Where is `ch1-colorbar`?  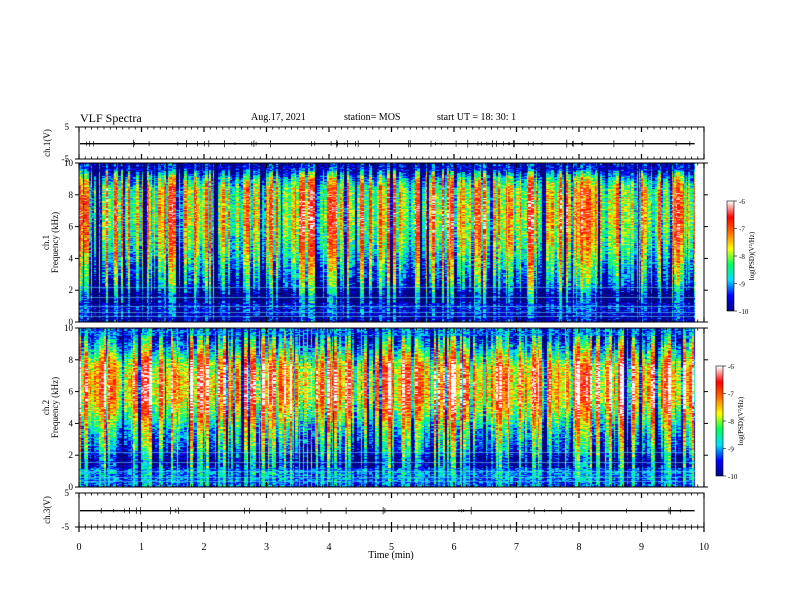 ch1-colorbar is located at coordinates (730, 256).